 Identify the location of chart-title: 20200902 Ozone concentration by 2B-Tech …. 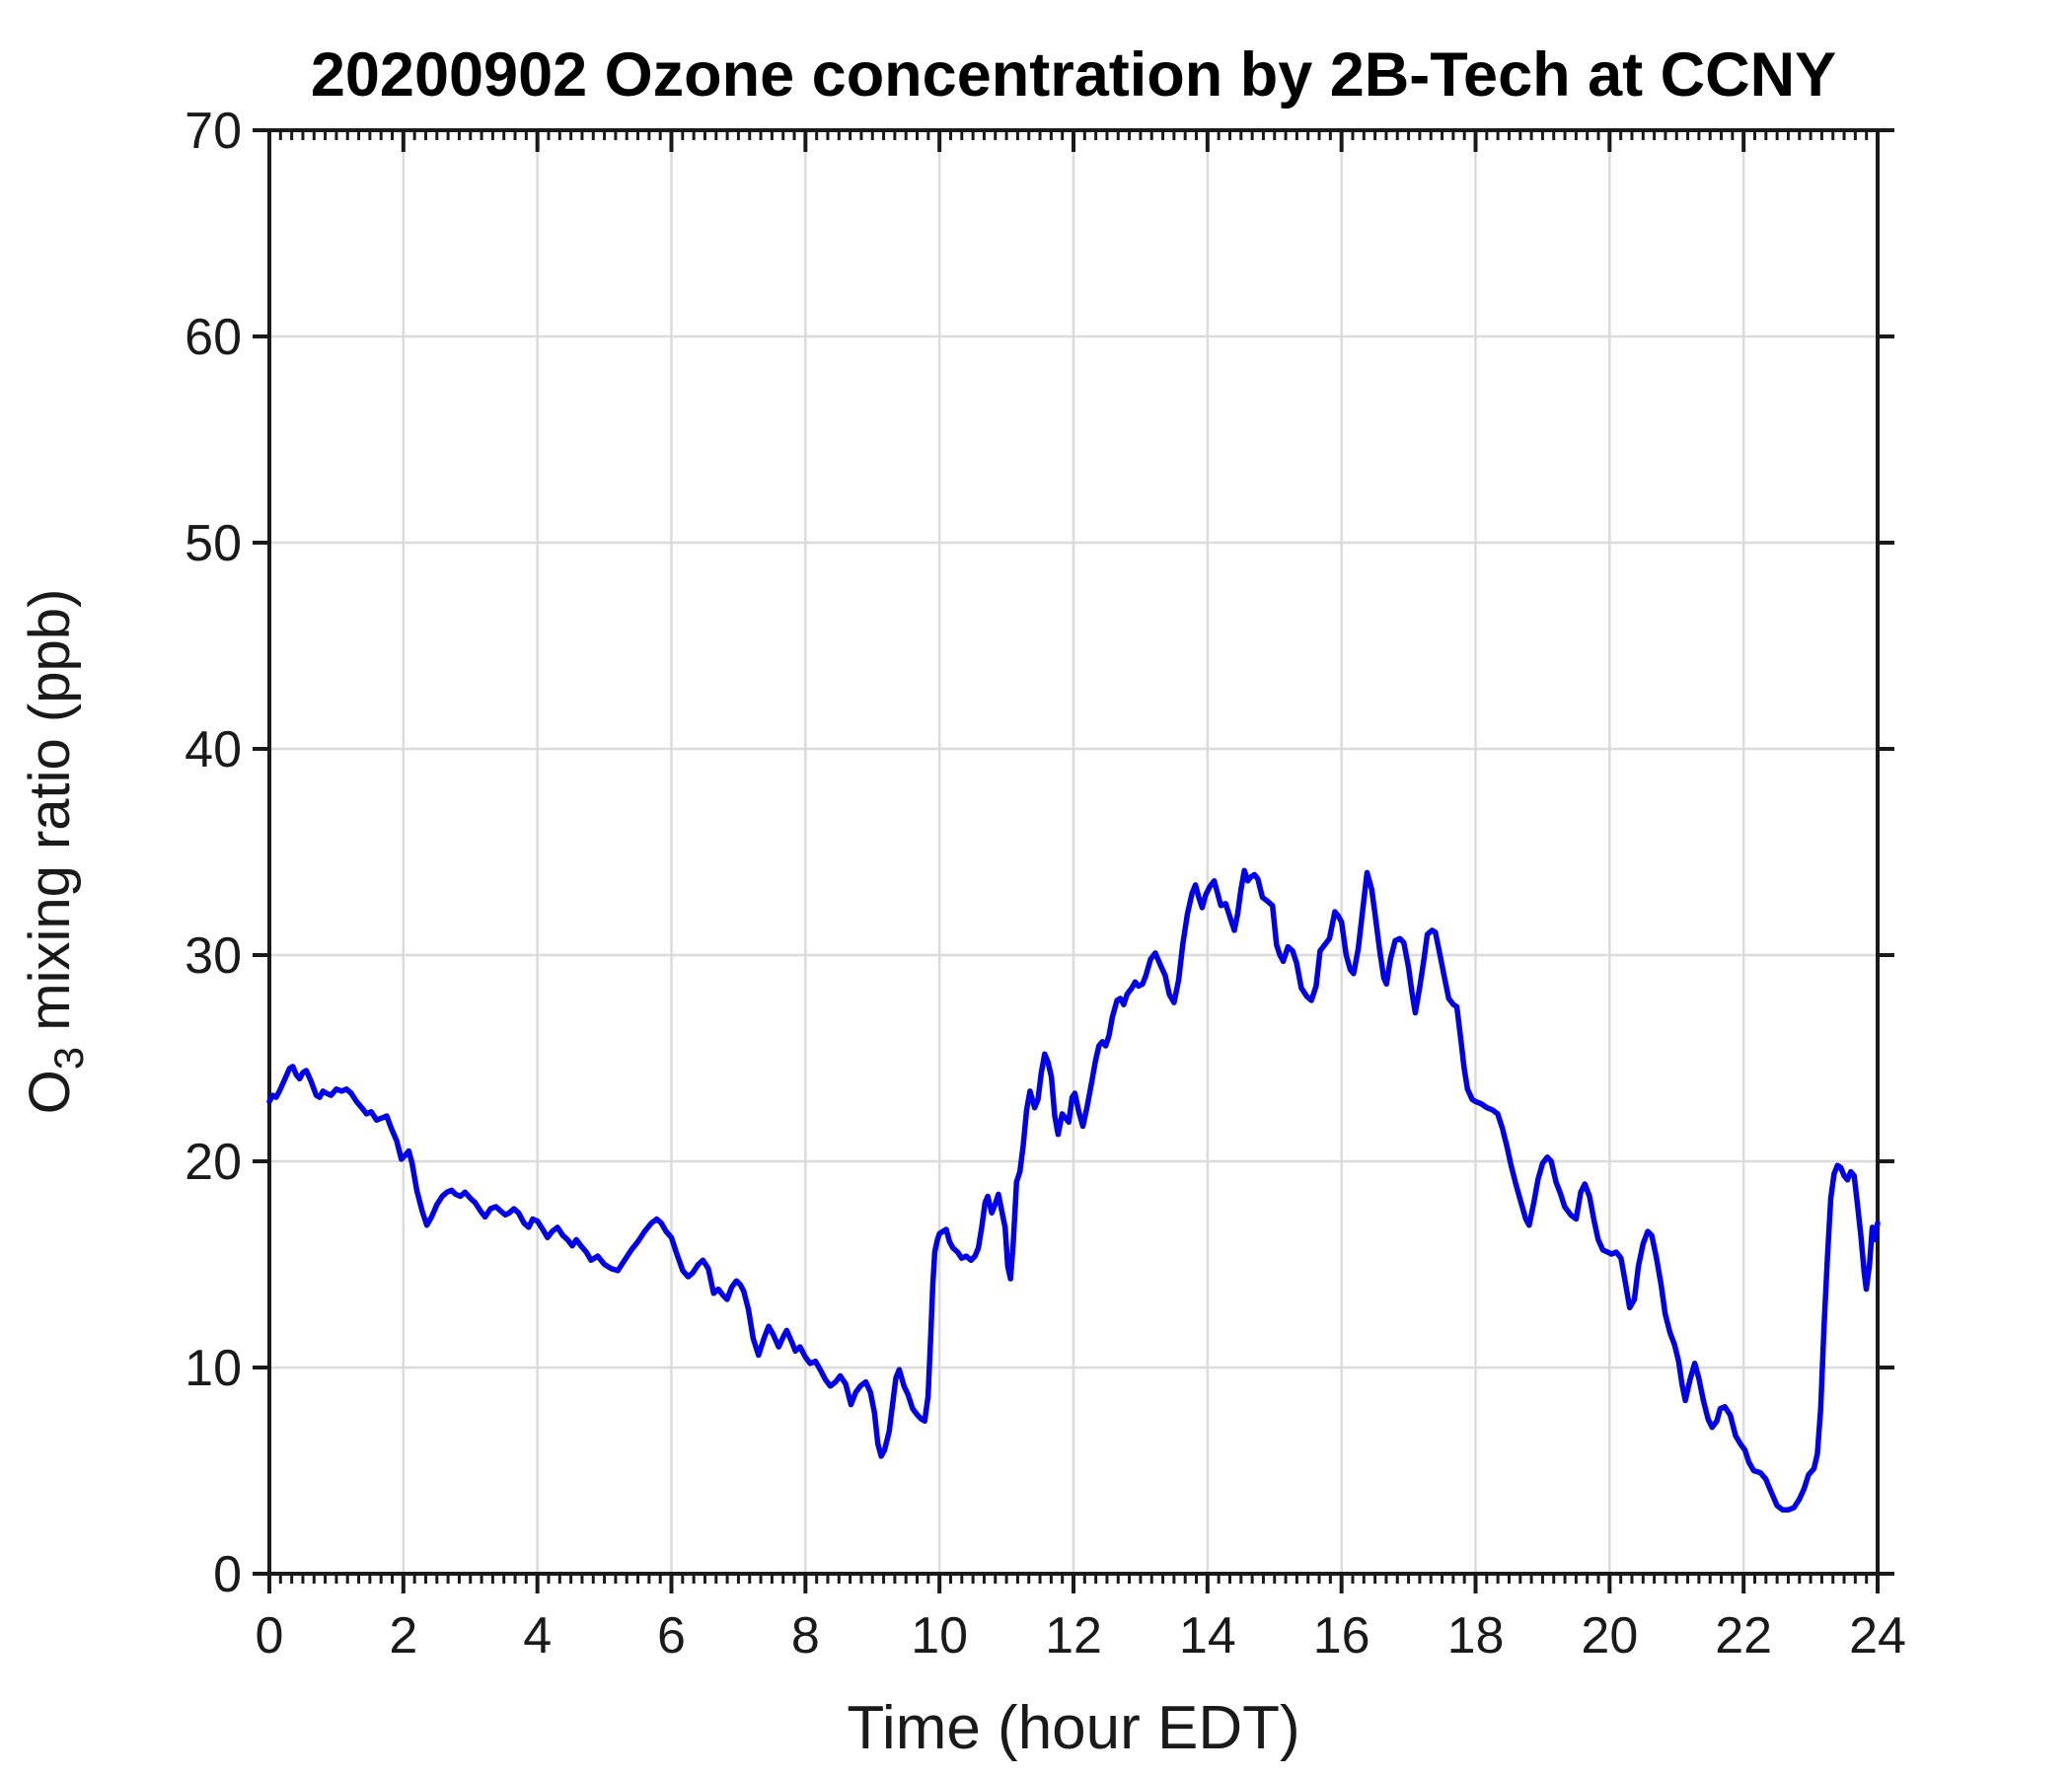
(1074, 75).